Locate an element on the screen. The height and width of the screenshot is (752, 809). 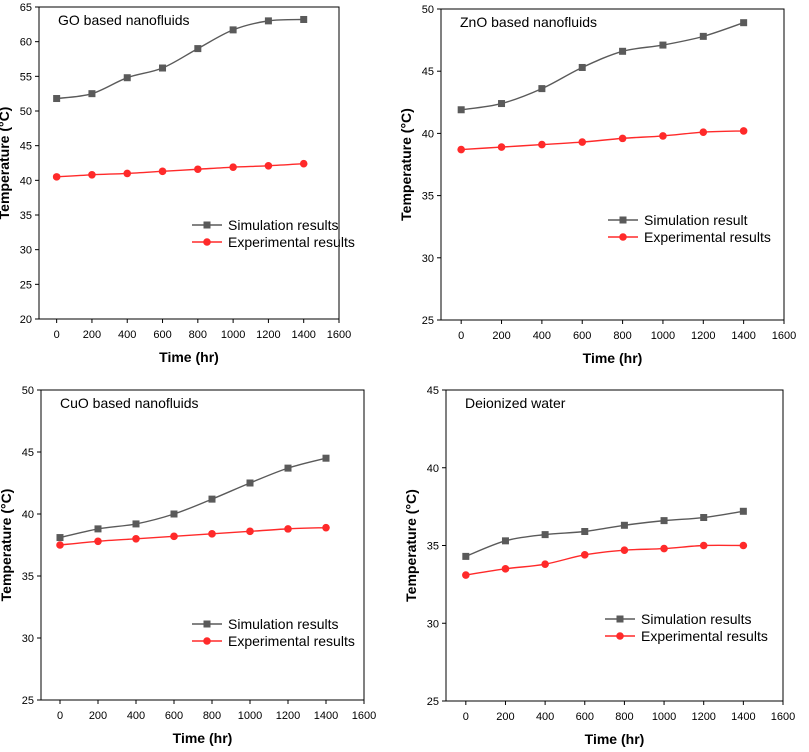
x-tick-label: 0 is located at coordinates (466, 717).